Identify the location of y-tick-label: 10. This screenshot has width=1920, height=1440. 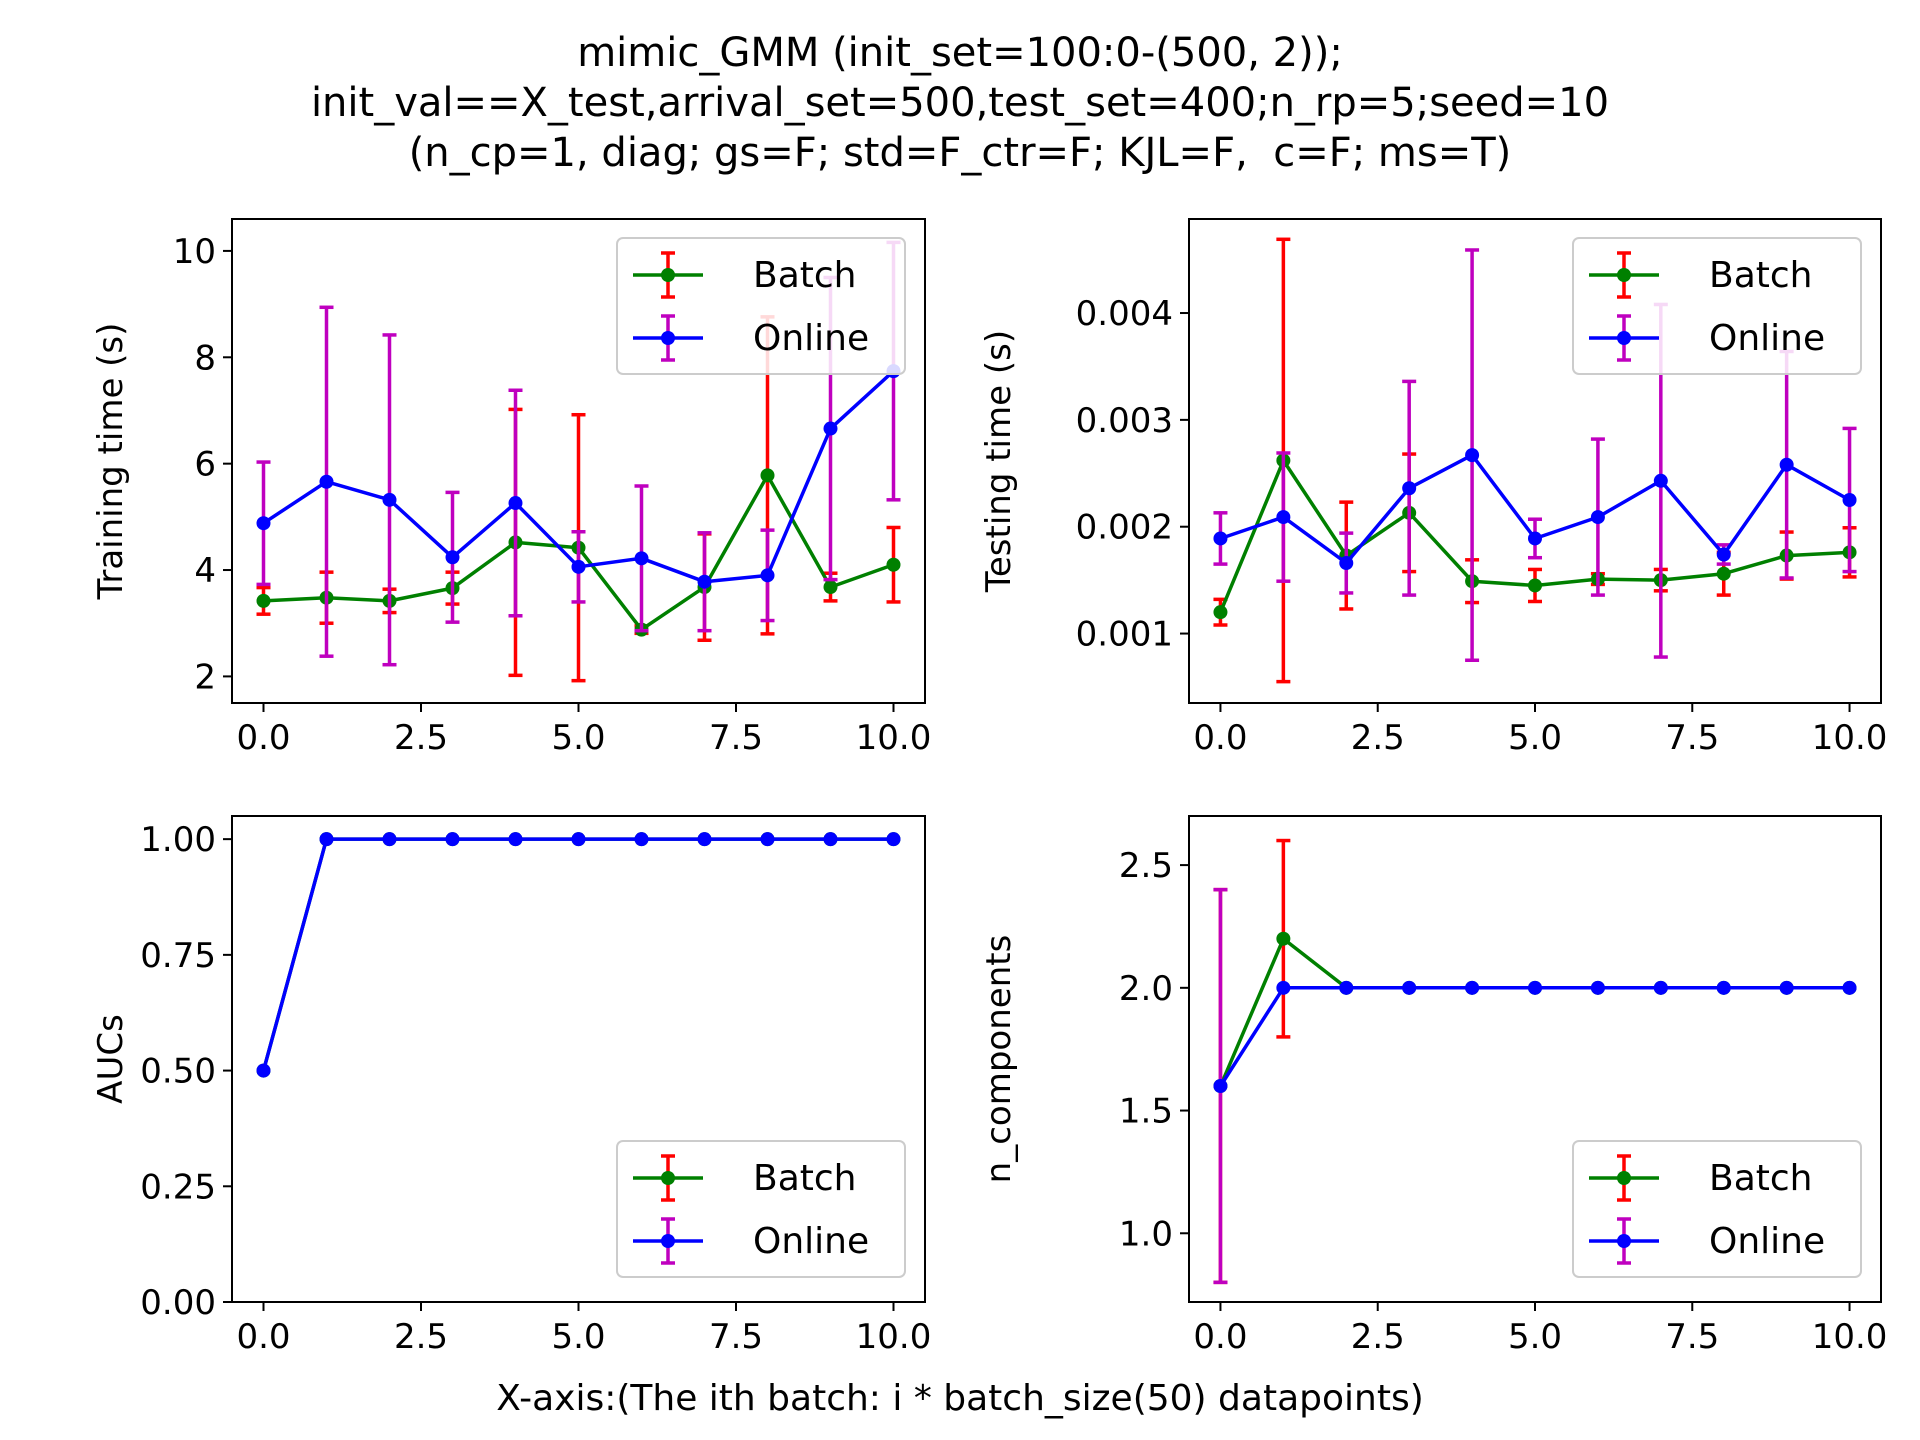
(194, 252).